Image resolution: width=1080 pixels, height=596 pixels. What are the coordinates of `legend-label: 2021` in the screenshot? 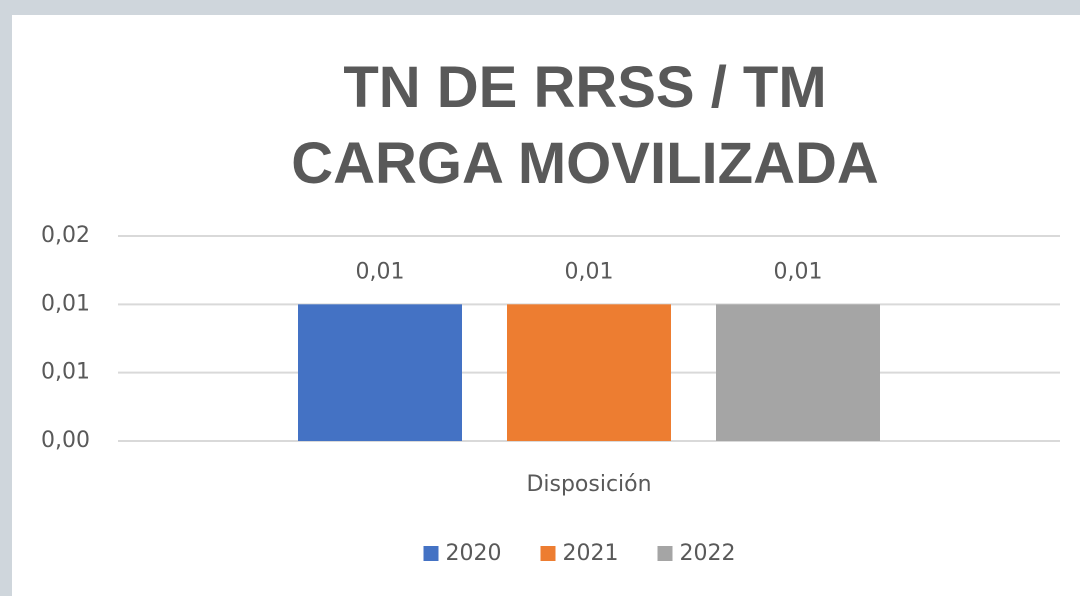 It's located at (591, 553).